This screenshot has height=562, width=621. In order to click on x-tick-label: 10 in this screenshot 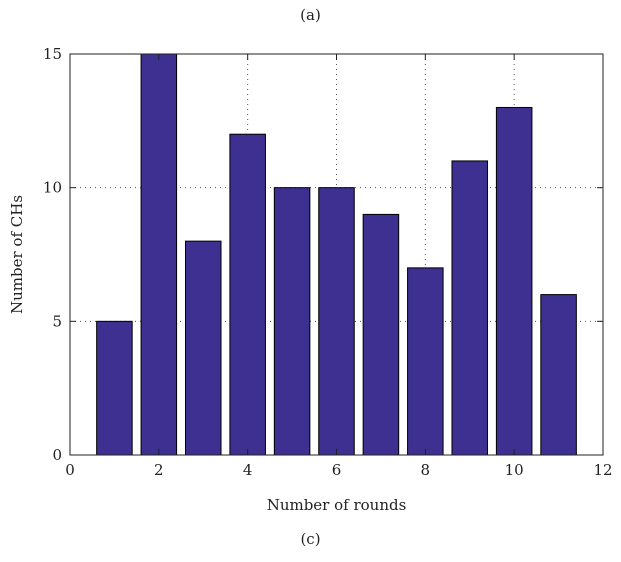, I will do `click(514, 470)`.